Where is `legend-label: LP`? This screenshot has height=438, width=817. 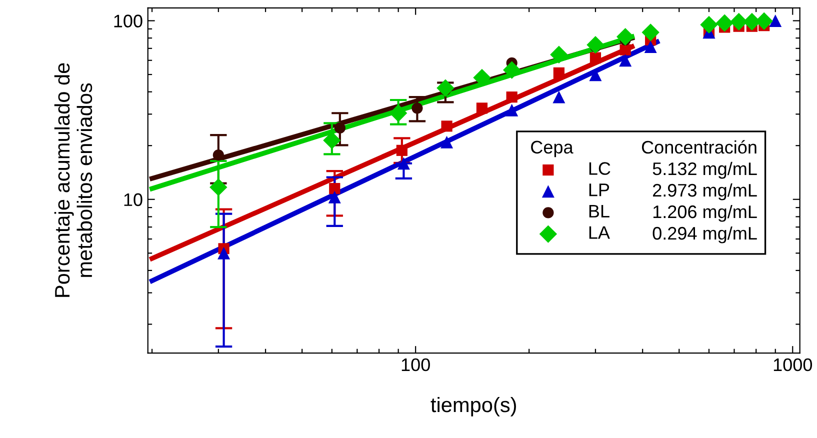 legend-label: LP is located at coordinates (599, 190).